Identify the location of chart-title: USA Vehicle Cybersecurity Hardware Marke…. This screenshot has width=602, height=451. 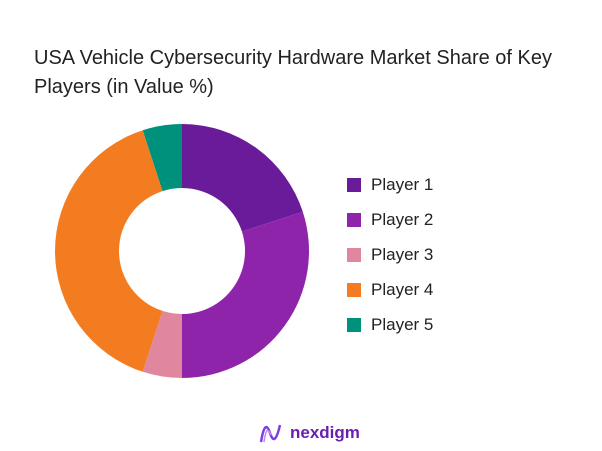
(293, 72).